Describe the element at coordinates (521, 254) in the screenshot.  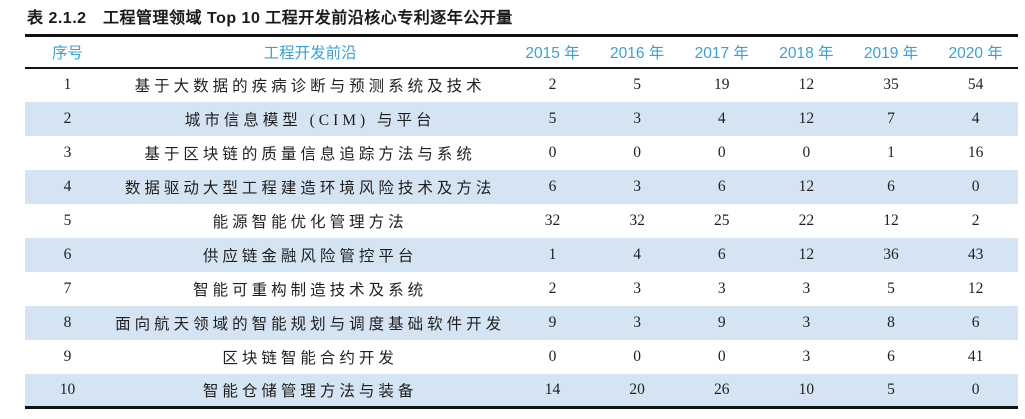
I see `table-row: 6 供应链金融风险管控平台 1 4 6 12 36 43` at that location.